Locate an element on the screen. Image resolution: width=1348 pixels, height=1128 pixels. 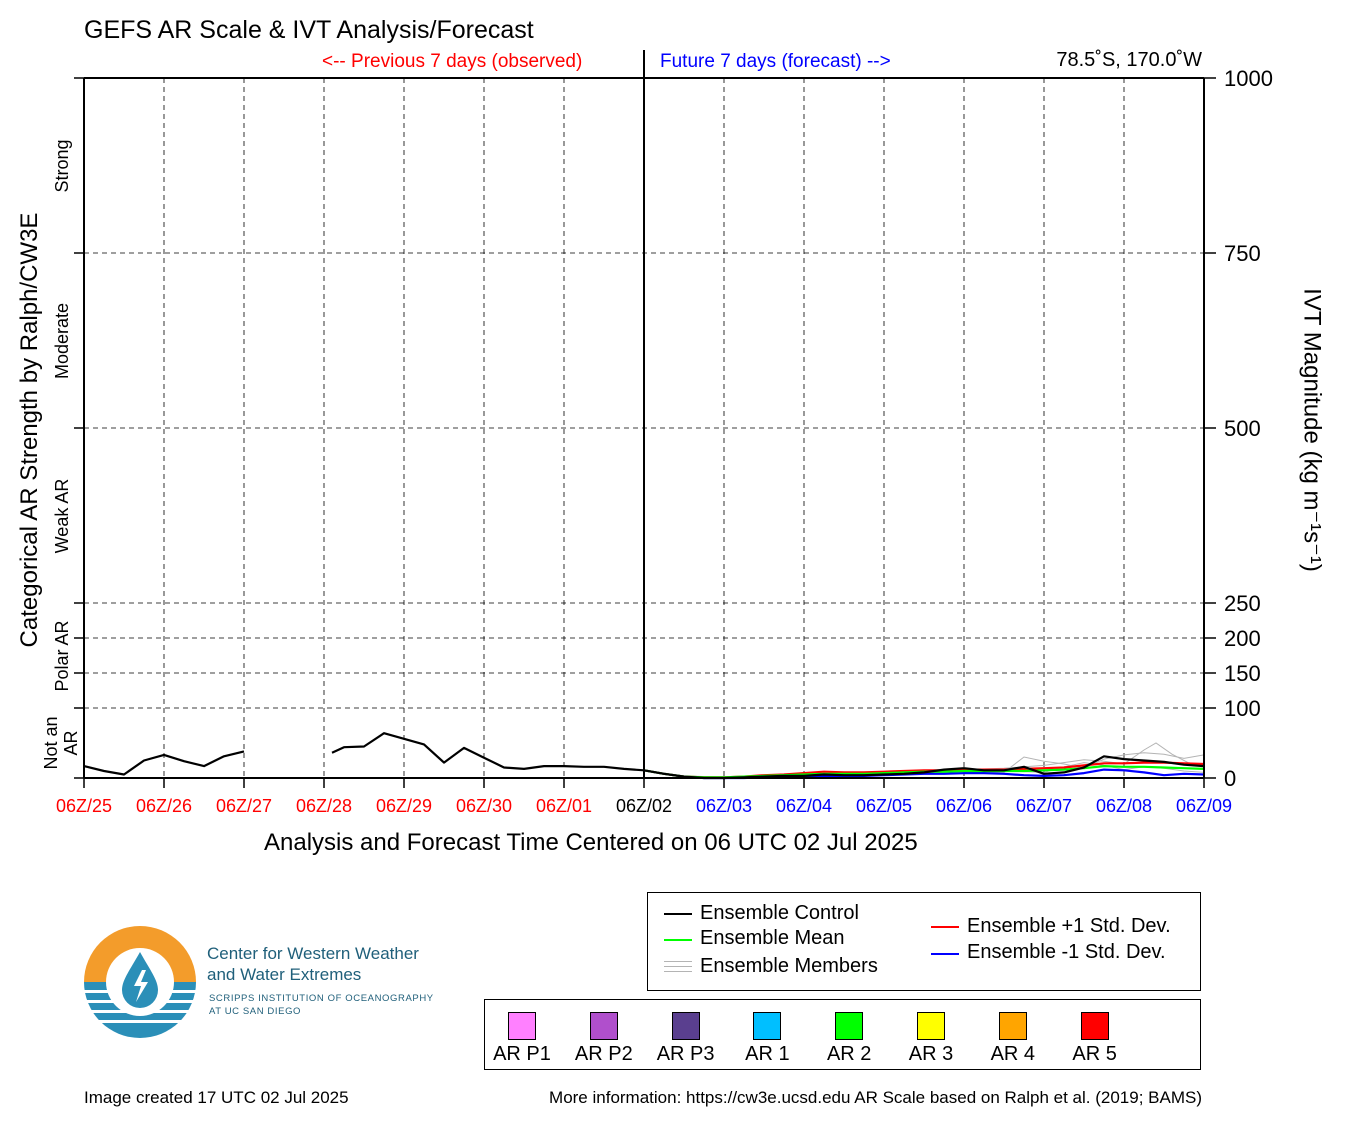
location-label: 78.5˚S, 170.0˚W is located at coordinates (1129, 60).